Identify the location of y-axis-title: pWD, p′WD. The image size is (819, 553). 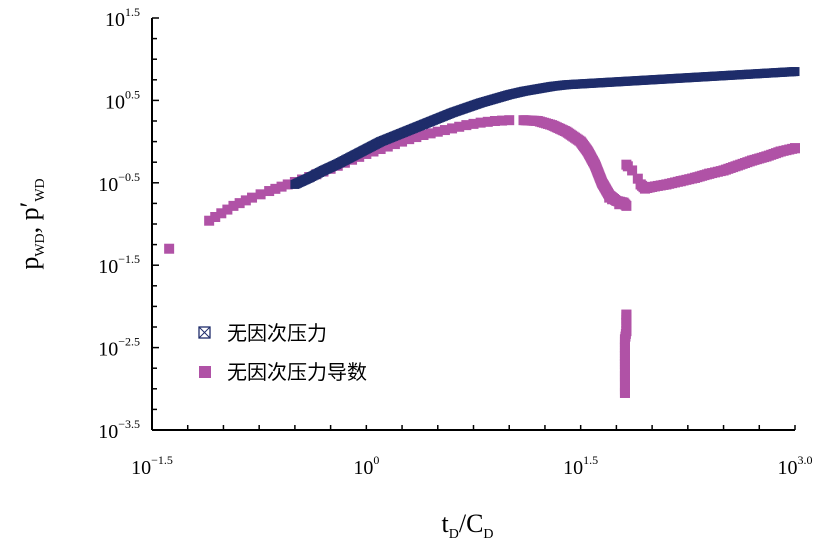
(31, 223).